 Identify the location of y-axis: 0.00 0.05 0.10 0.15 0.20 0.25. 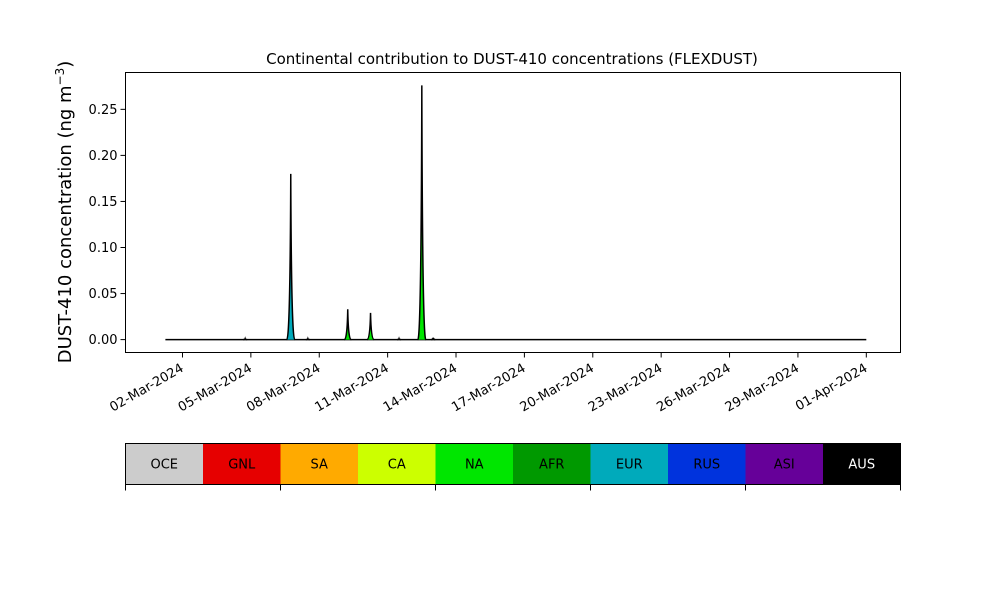
(107, 225).